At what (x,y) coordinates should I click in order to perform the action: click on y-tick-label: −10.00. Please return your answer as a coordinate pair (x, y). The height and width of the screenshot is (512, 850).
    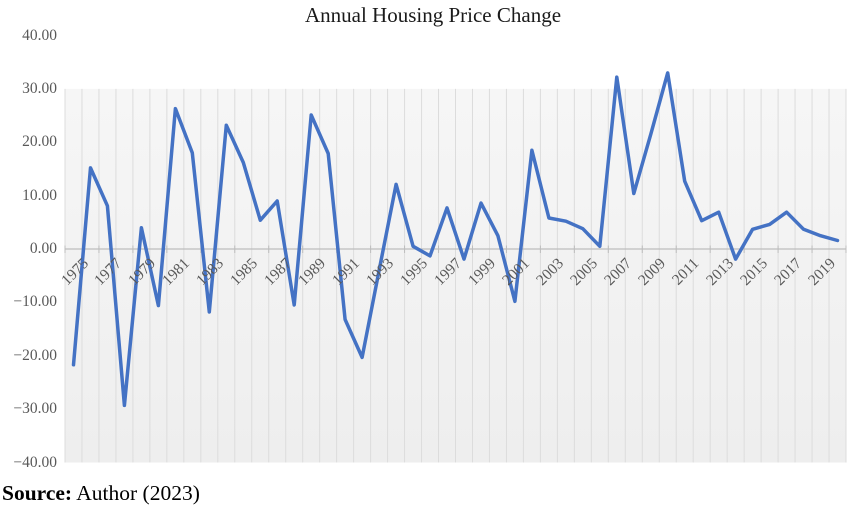
    Looking at the image, I should click on (35, 302).